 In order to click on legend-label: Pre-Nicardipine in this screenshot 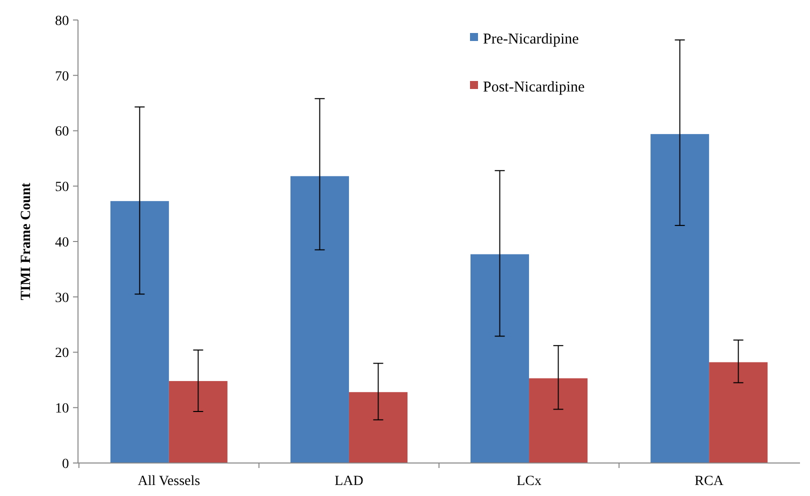, I will do `click(531, 39)`.